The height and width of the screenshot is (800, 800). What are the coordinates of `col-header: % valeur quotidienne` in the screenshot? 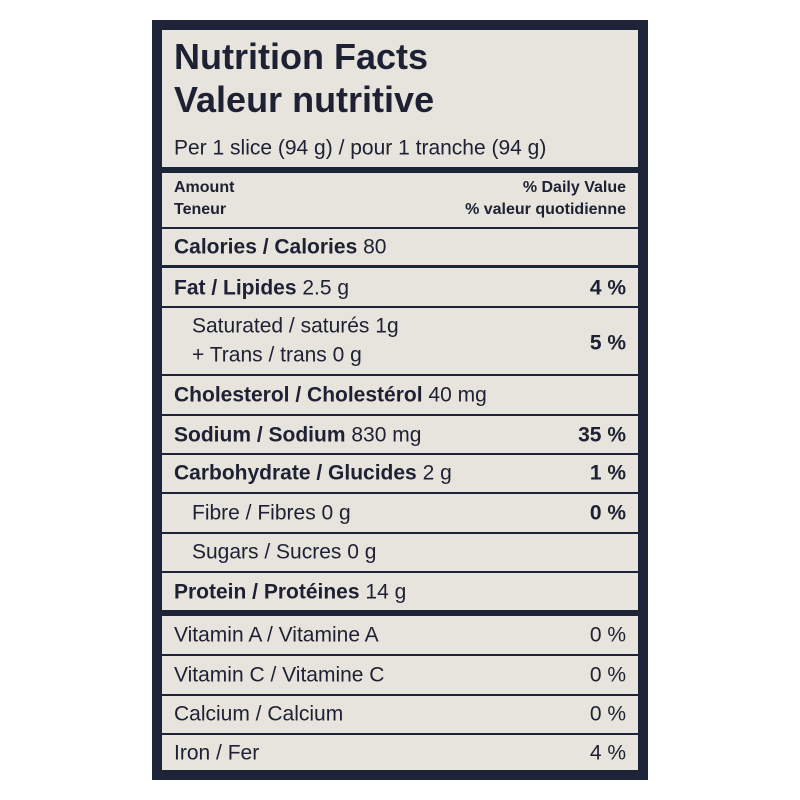 It's located at (545, 209).